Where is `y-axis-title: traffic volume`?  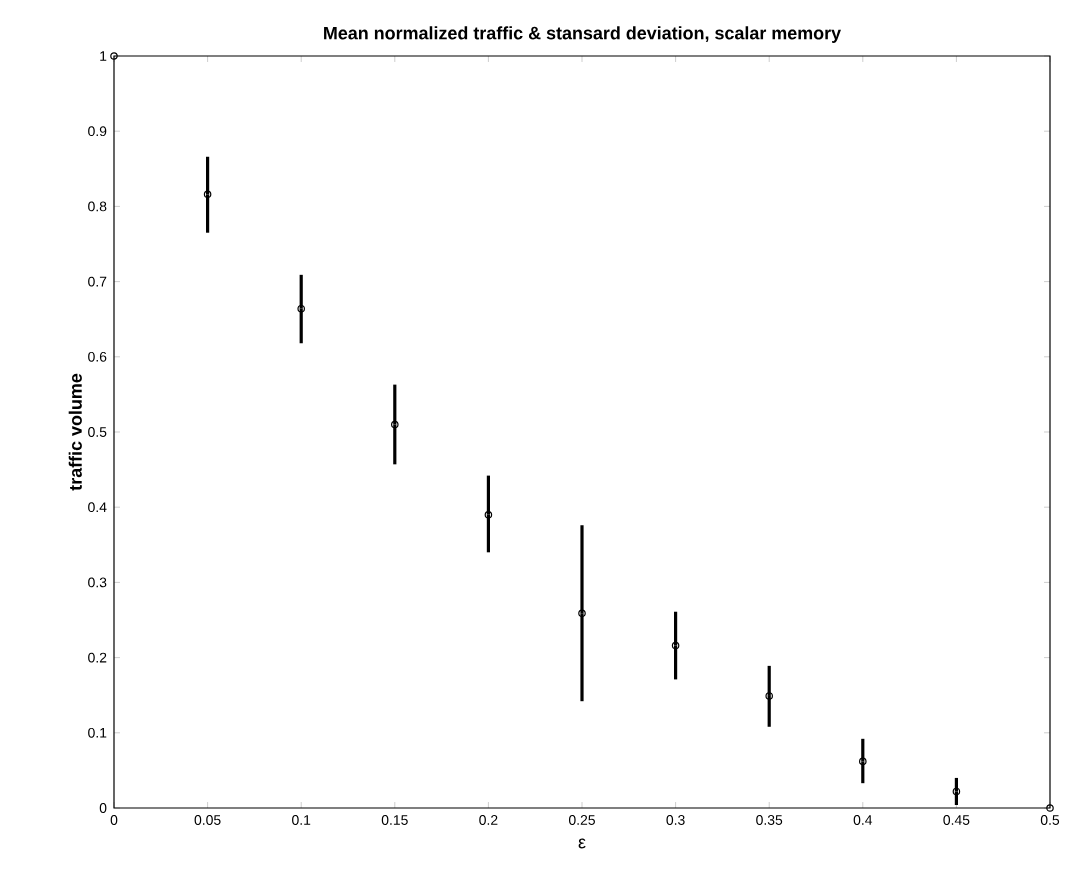
y-axis-title: traffic volume is located at coordinates (75, 432).